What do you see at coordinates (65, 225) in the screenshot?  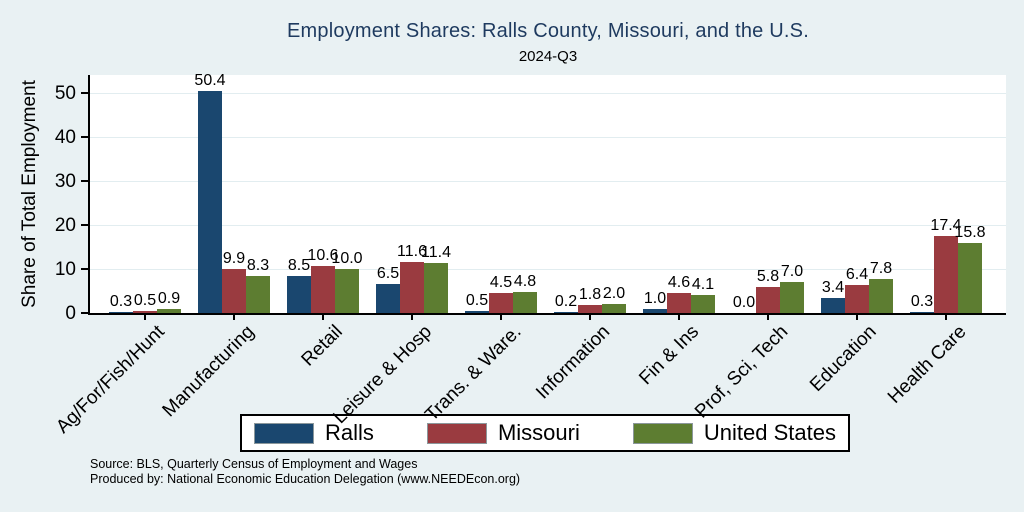 I see `y-axis-tick-label: 20` at bounding box center [65, 225].